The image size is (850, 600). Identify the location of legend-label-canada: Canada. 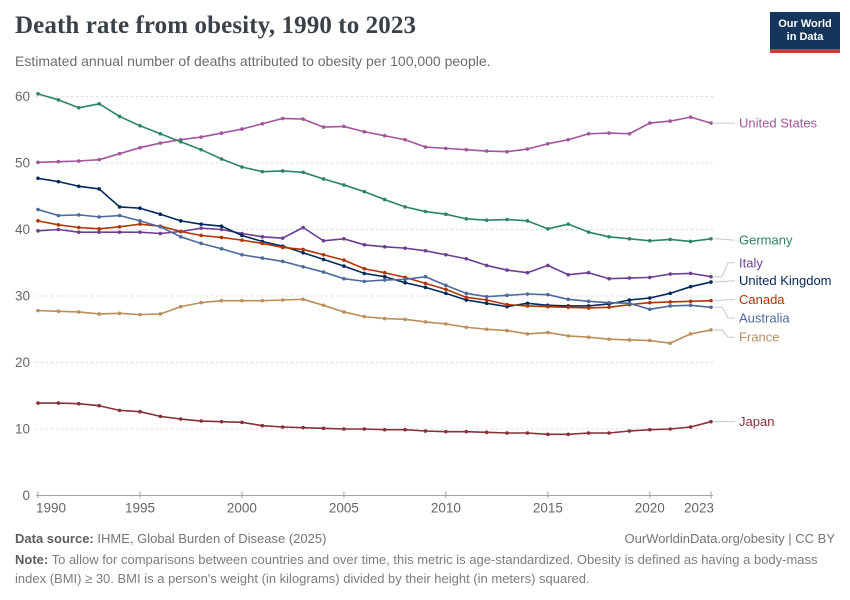
(762, 299).